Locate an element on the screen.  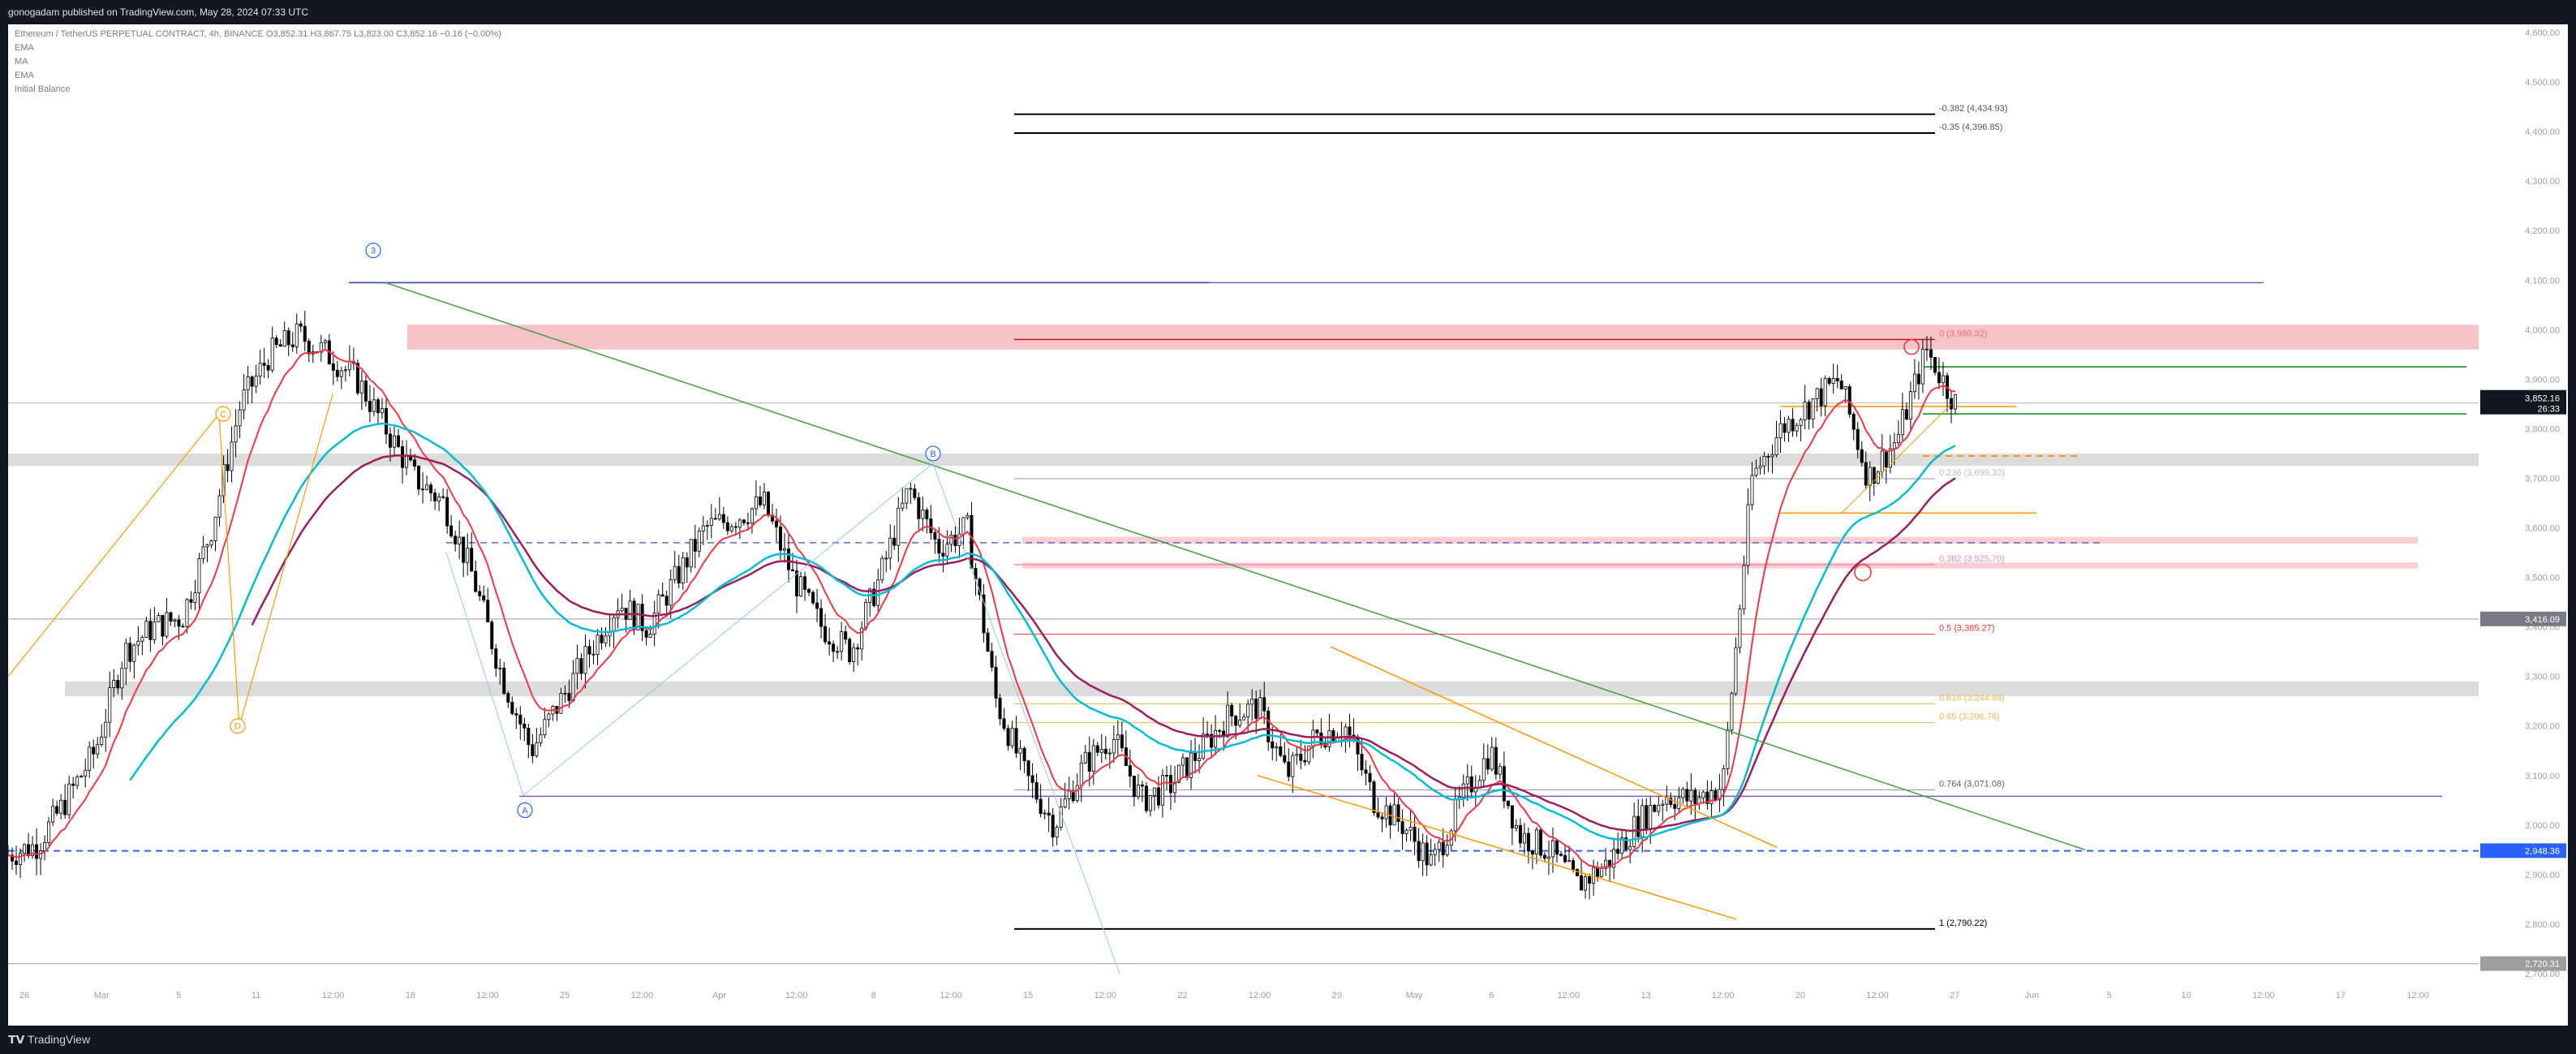
x-tick-0: 26 is located at coordinates (24, 995).